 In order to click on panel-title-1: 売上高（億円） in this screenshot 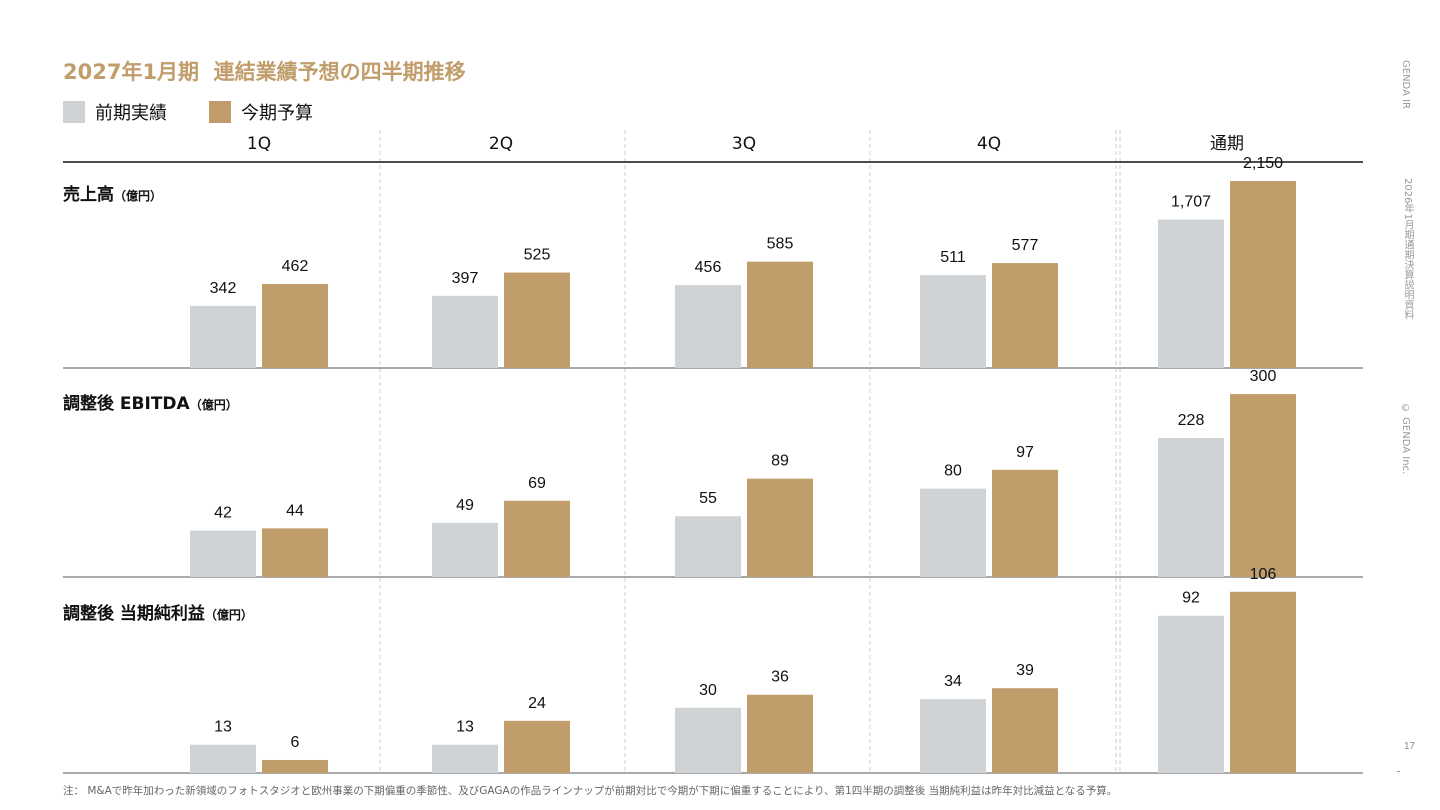, I will do `click(112, 194)`.